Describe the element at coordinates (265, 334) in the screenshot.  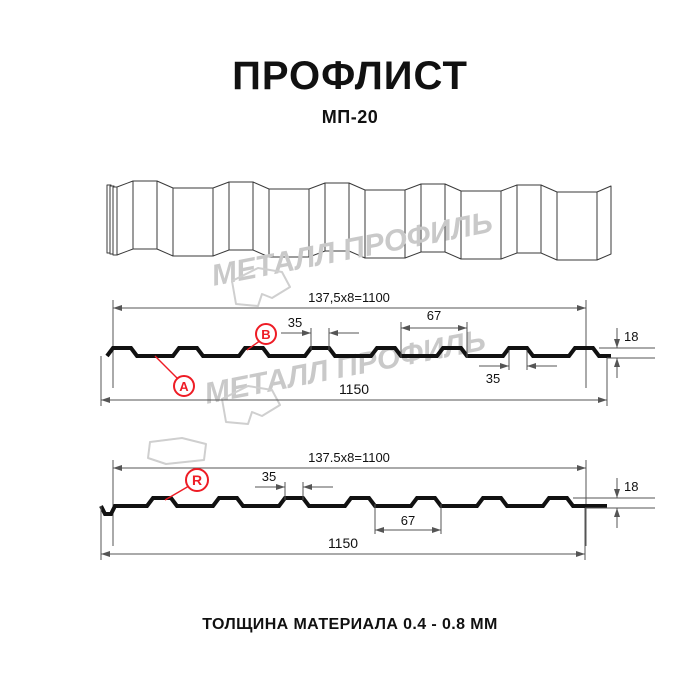
I see `callout-b-label: B` at that location.